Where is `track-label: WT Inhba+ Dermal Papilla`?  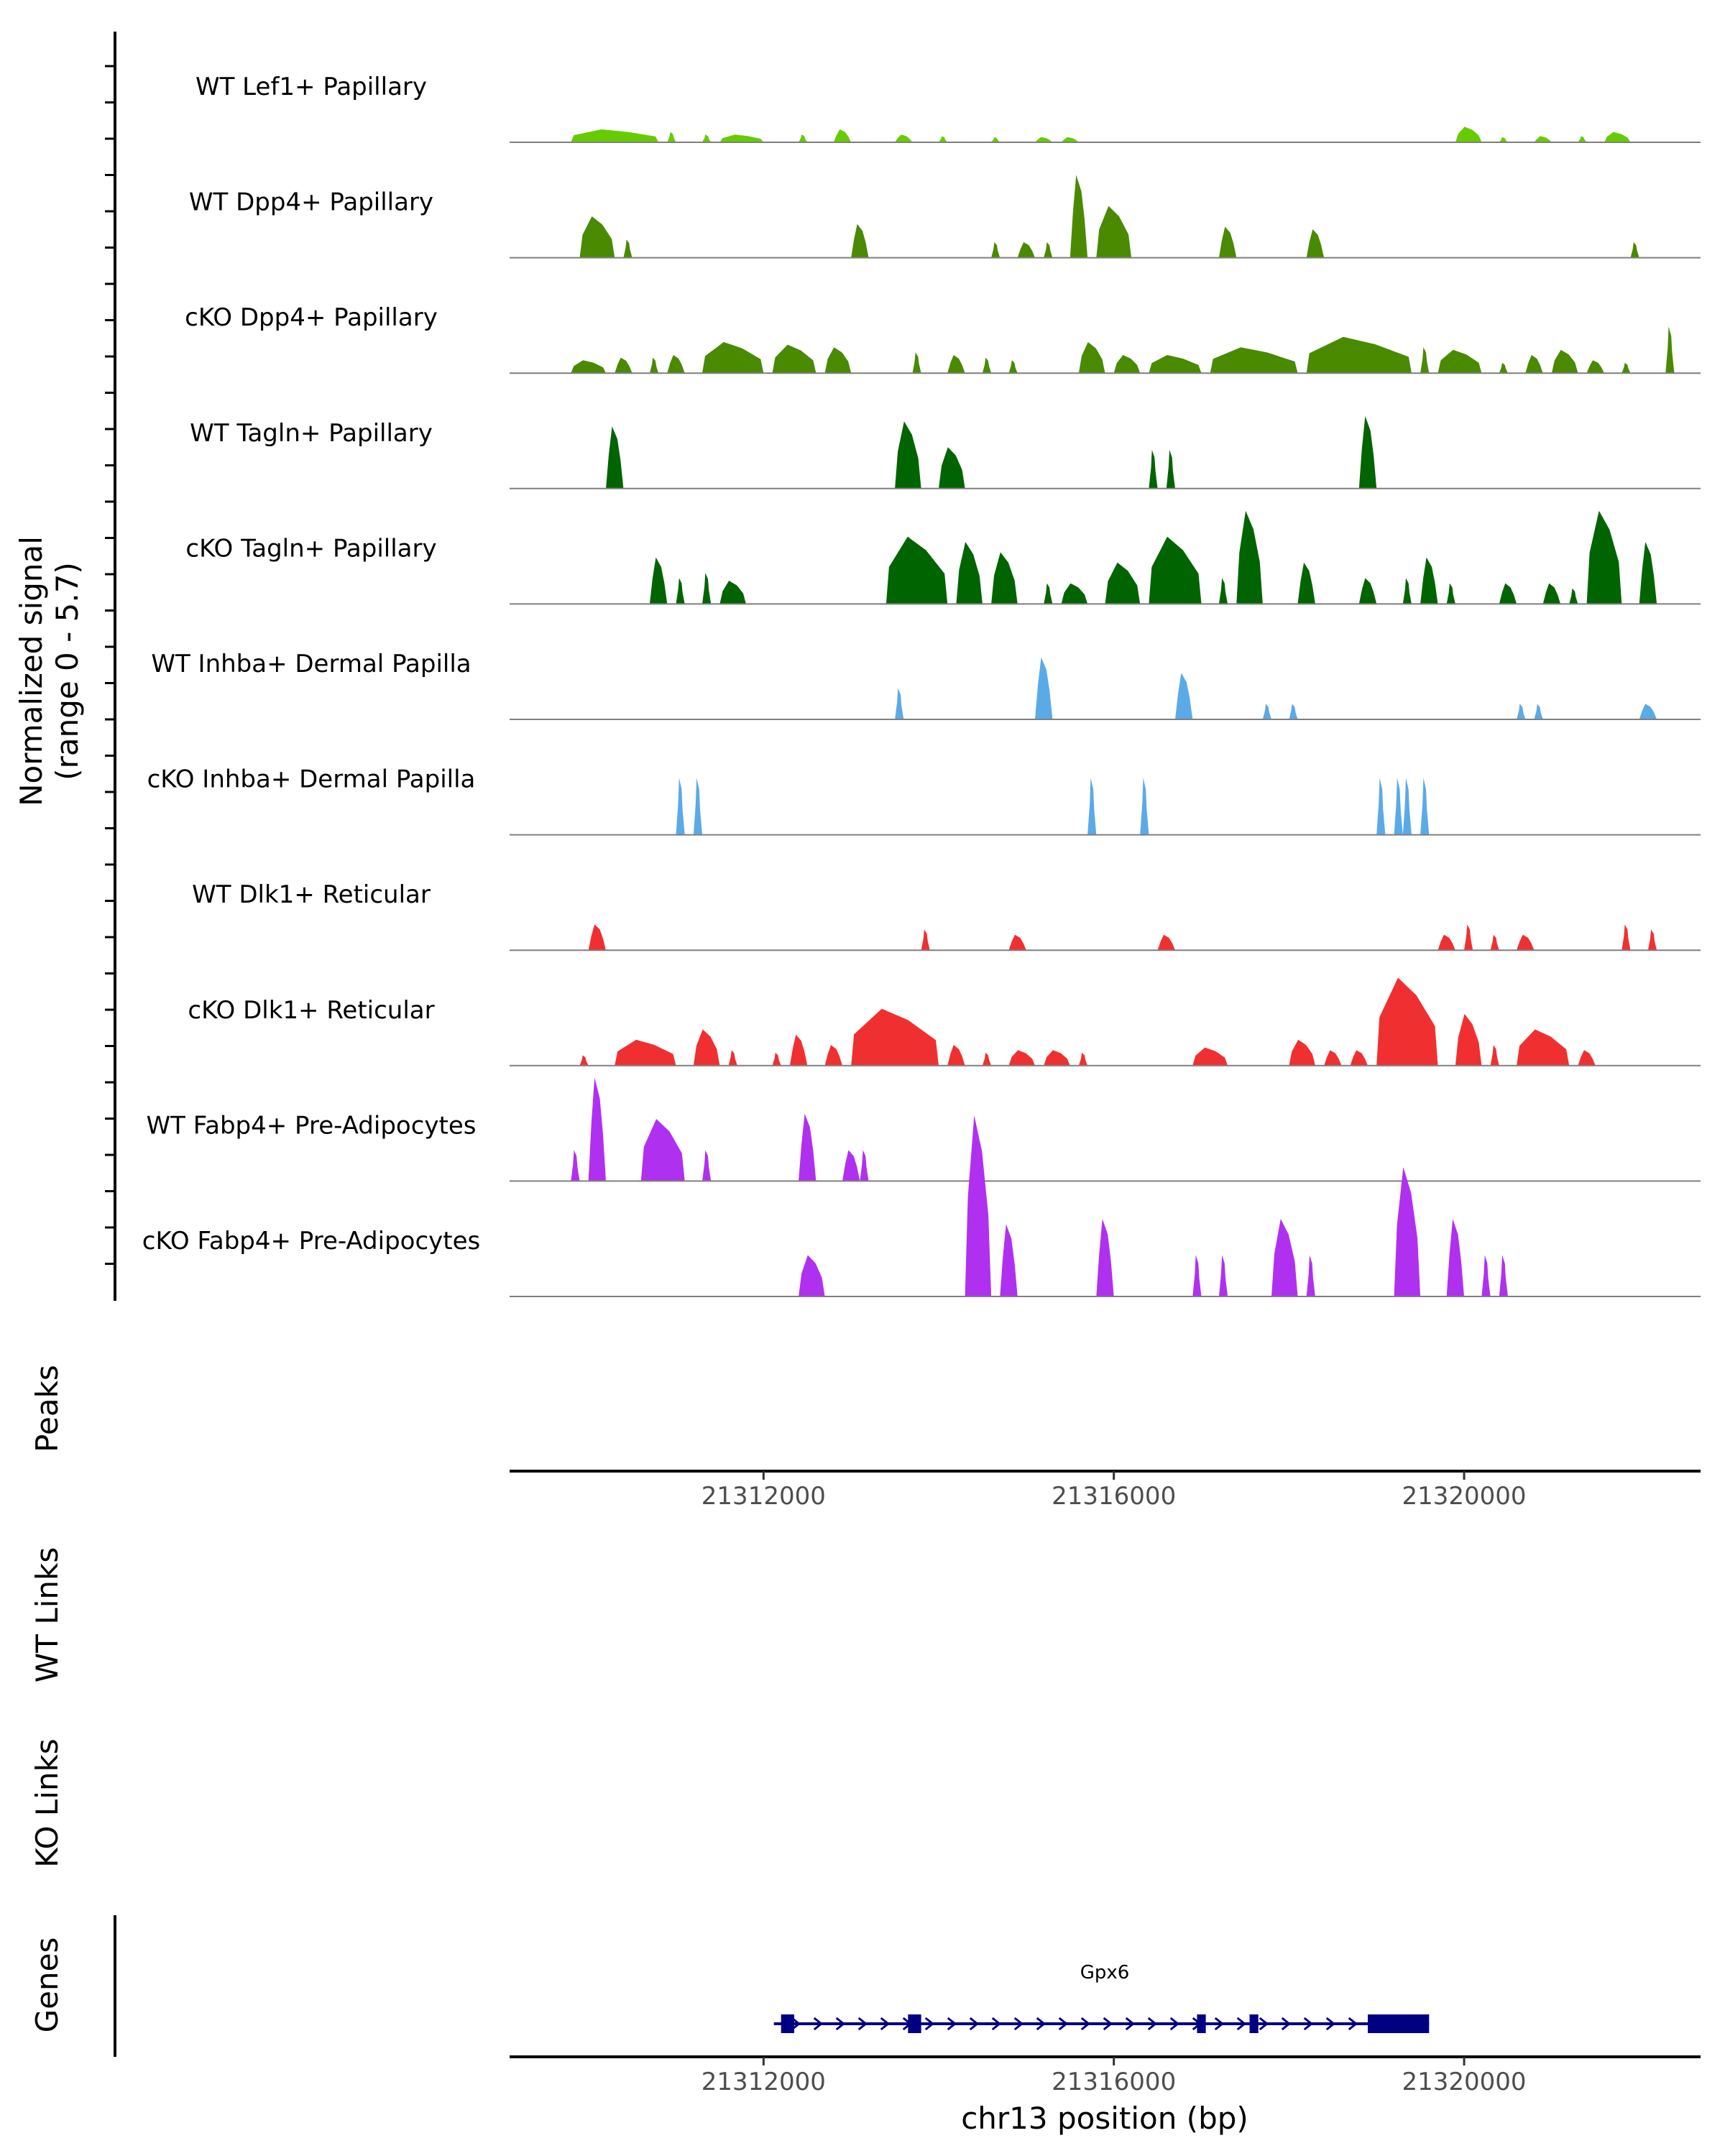 track-label: WT Inhba+ Dermal Papilla is located at coordinates (311, 664).